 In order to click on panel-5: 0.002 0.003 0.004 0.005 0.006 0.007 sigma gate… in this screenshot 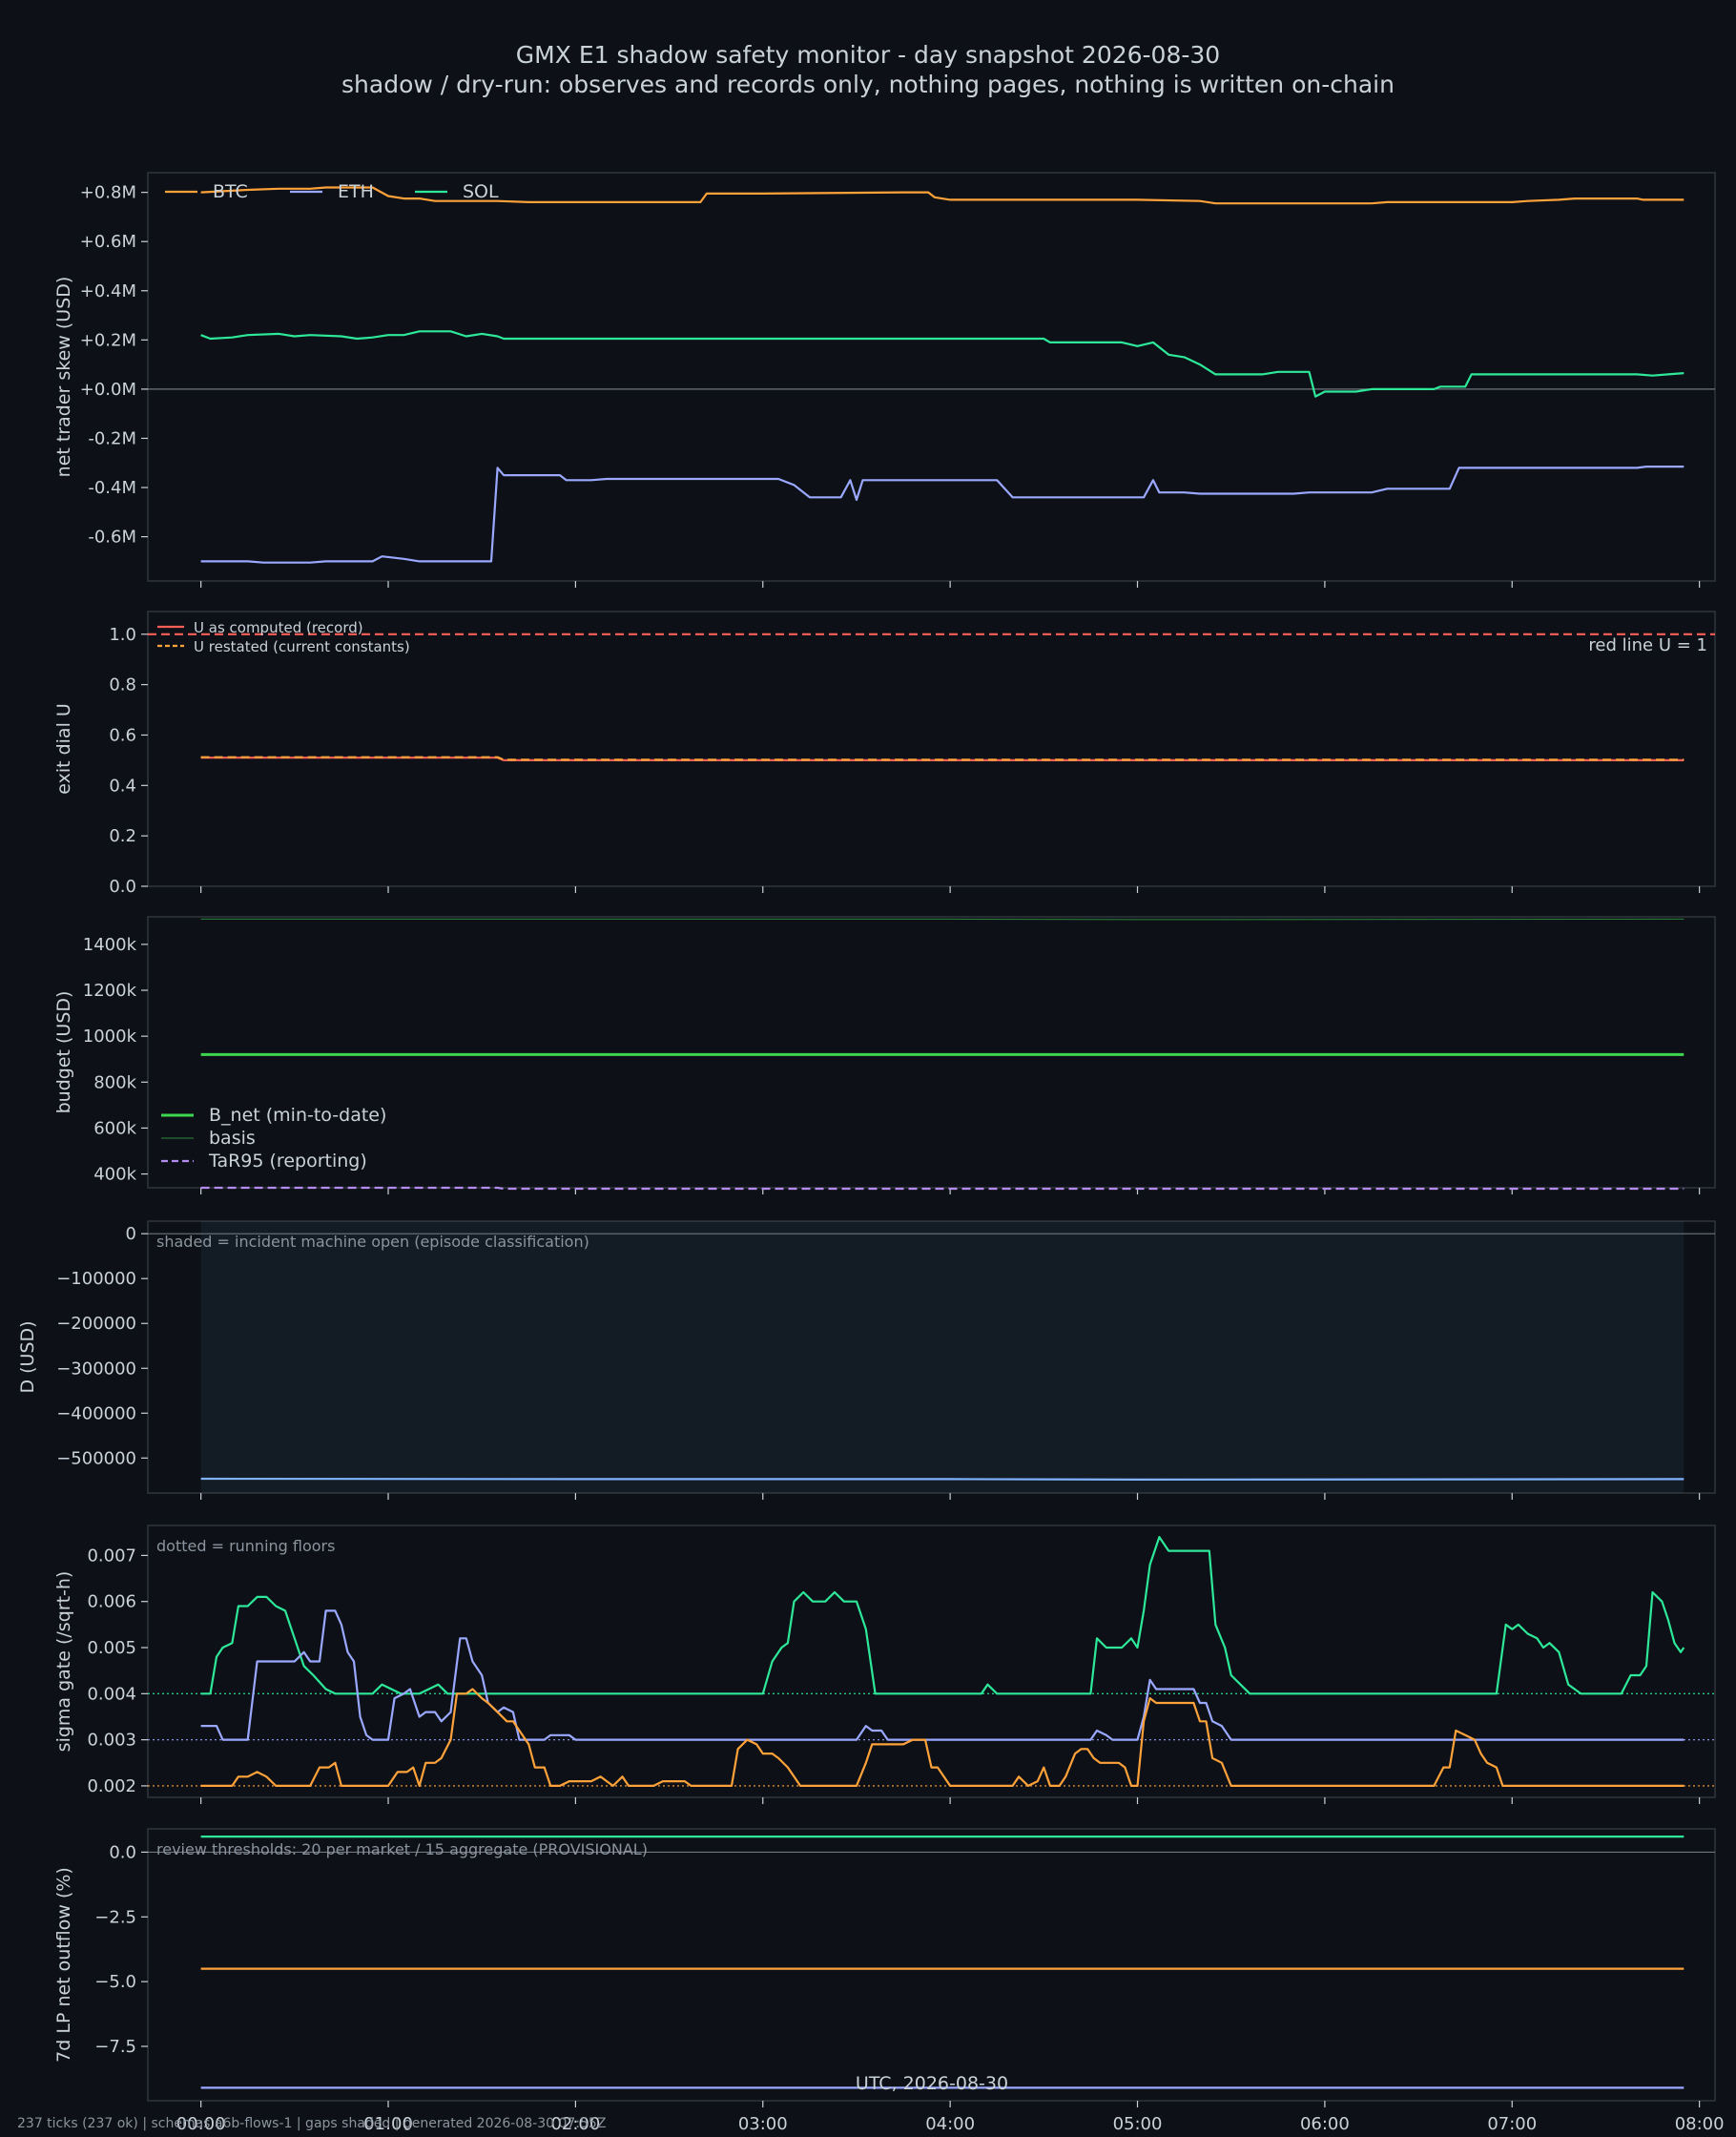, I will do `click(884, 1664)`.